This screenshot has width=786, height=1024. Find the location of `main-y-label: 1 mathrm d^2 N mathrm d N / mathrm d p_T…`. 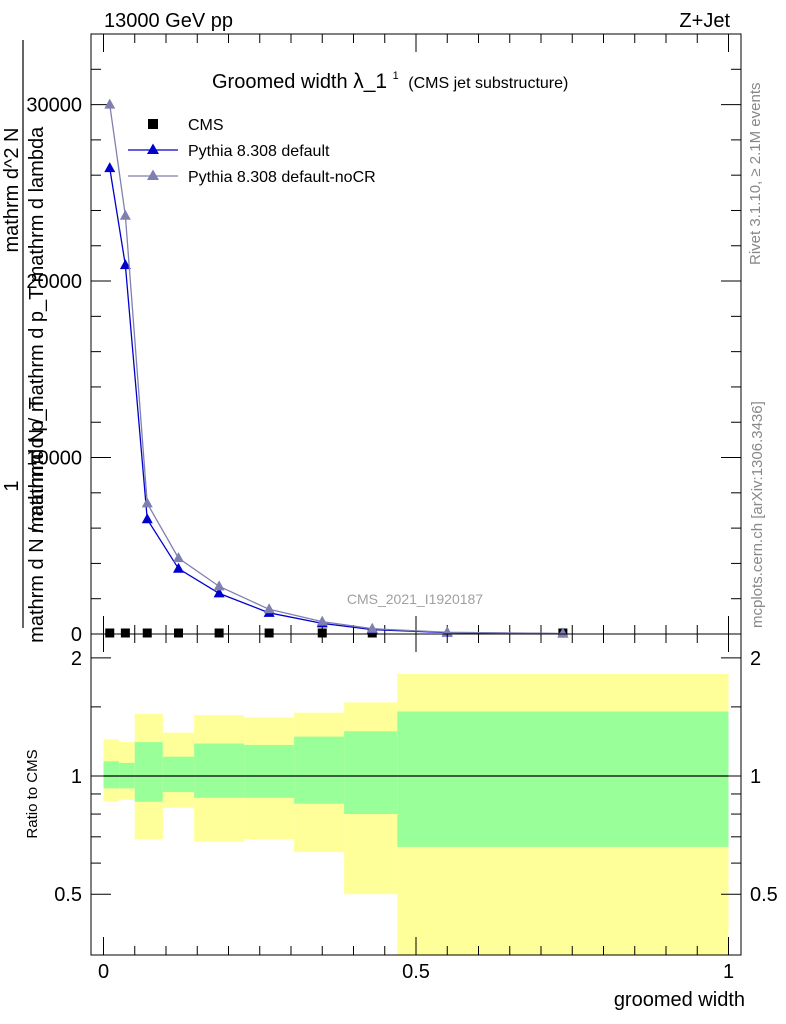

main-y-label: 1 mathrm d^2 N mathrm d N / mathrm d p_T… is located at coordinates (24, 341).